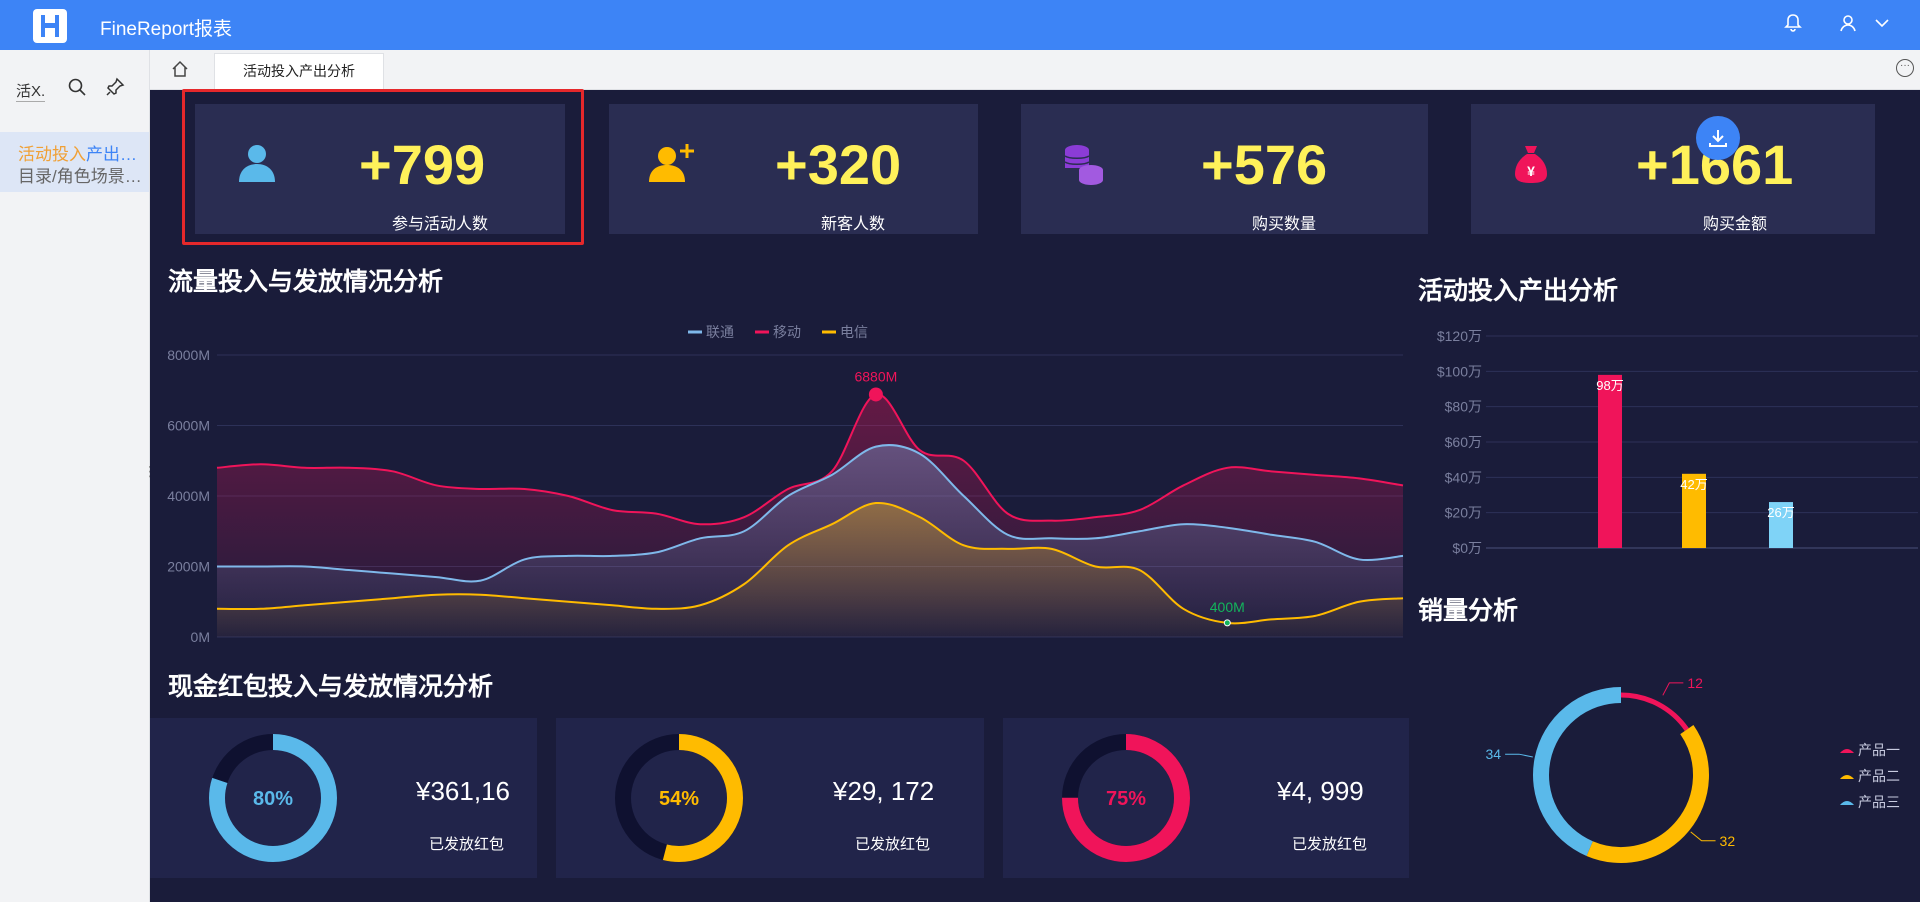  I want to click on kpi-card-new-customers: +320 新客人数, so click(793, 169).